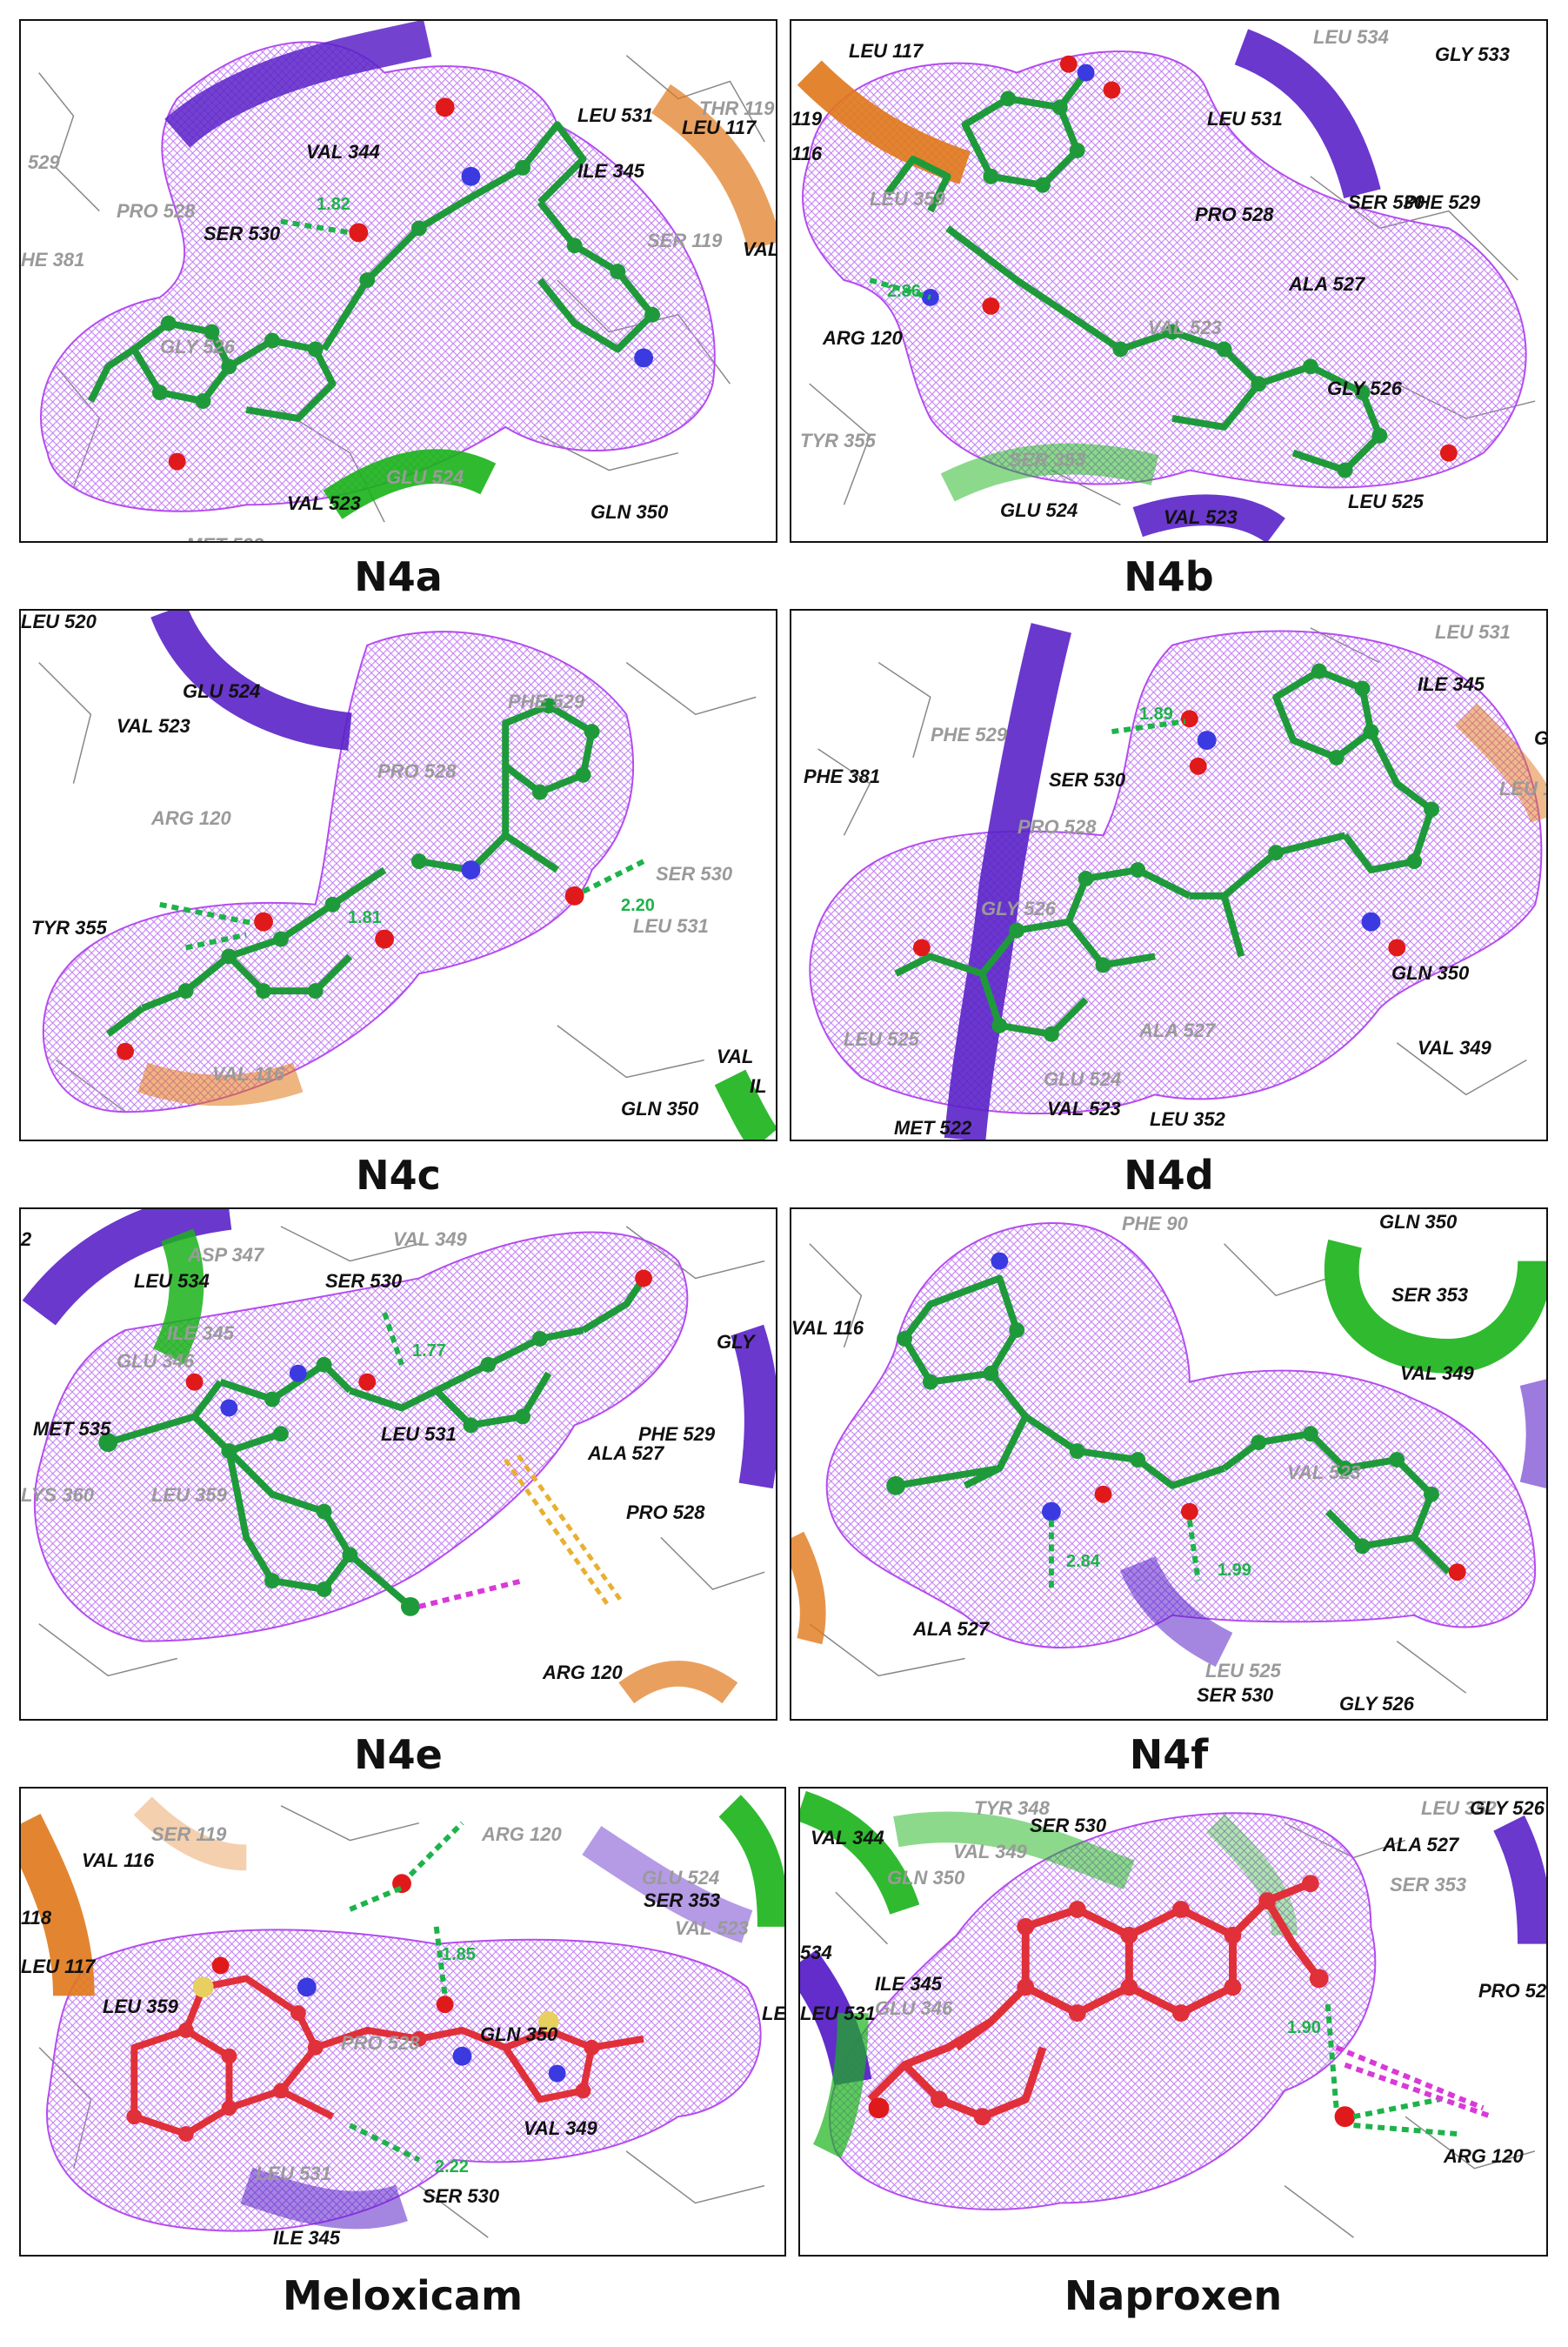  What do you see at coordinates (751, 1861) in the screenshot?
I see `meloxicam-helix-green` at bounding box center [751, 1861].